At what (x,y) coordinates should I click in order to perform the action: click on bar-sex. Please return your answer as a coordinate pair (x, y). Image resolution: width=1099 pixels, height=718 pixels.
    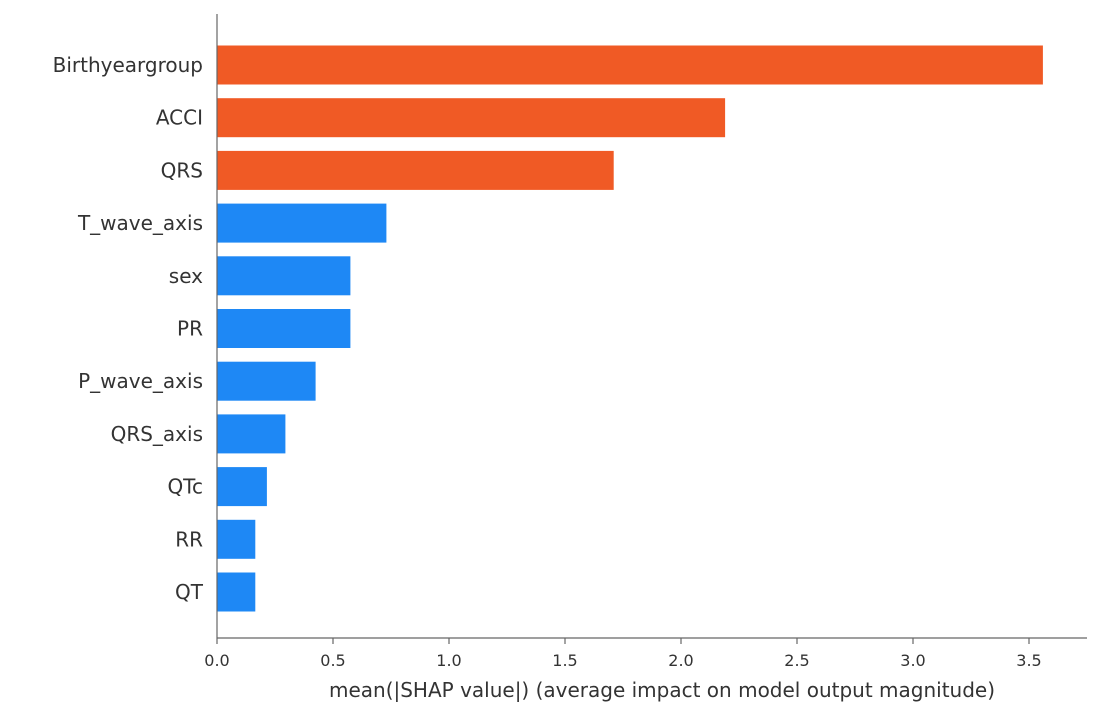
    Looking at the image, I should click on (284, 276).